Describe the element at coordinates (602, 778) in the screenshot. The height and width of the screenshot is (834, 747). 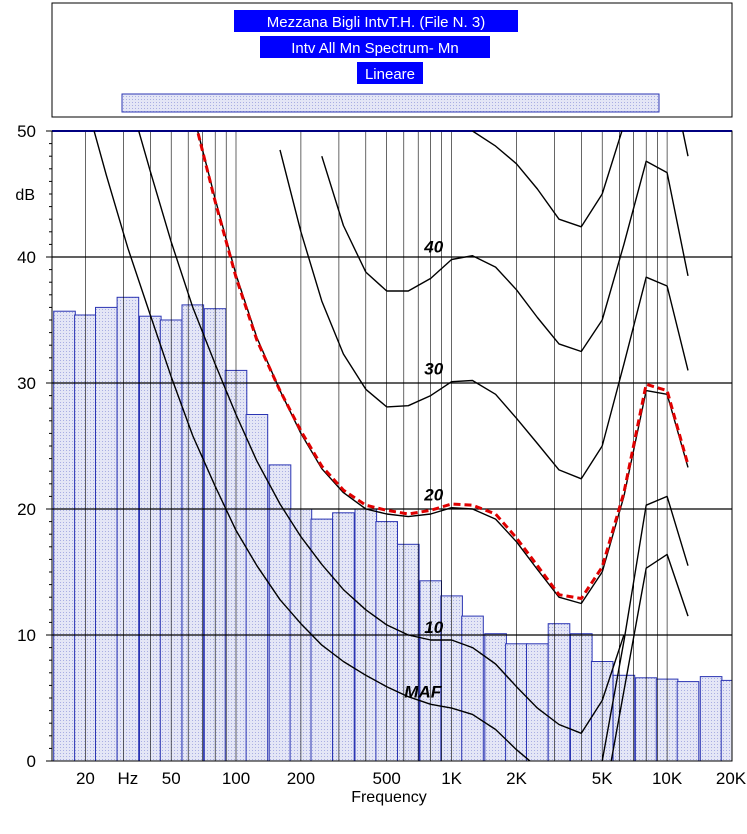
I see `x-tick-label: 5K` at that location.